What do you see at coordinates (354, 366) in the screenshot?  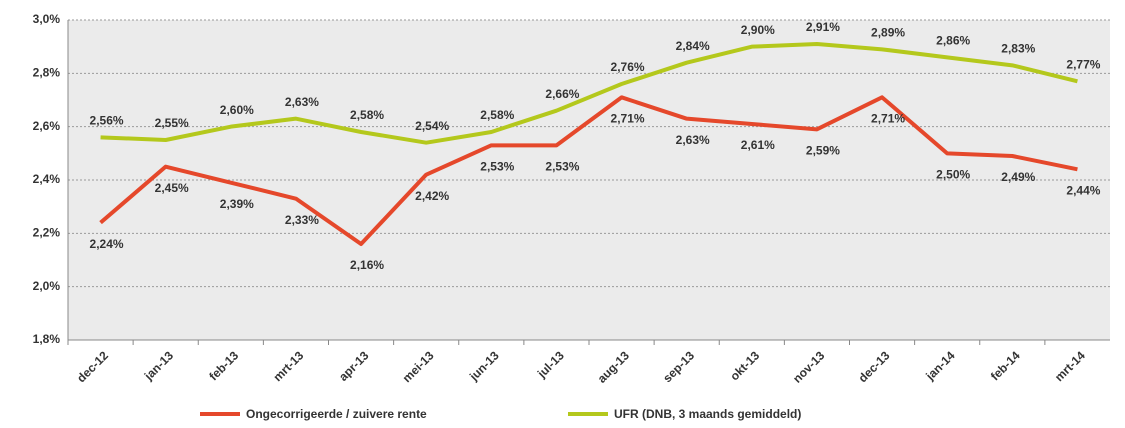 I see `x-tick-label: apr-13` at bounding box center [354, 366].